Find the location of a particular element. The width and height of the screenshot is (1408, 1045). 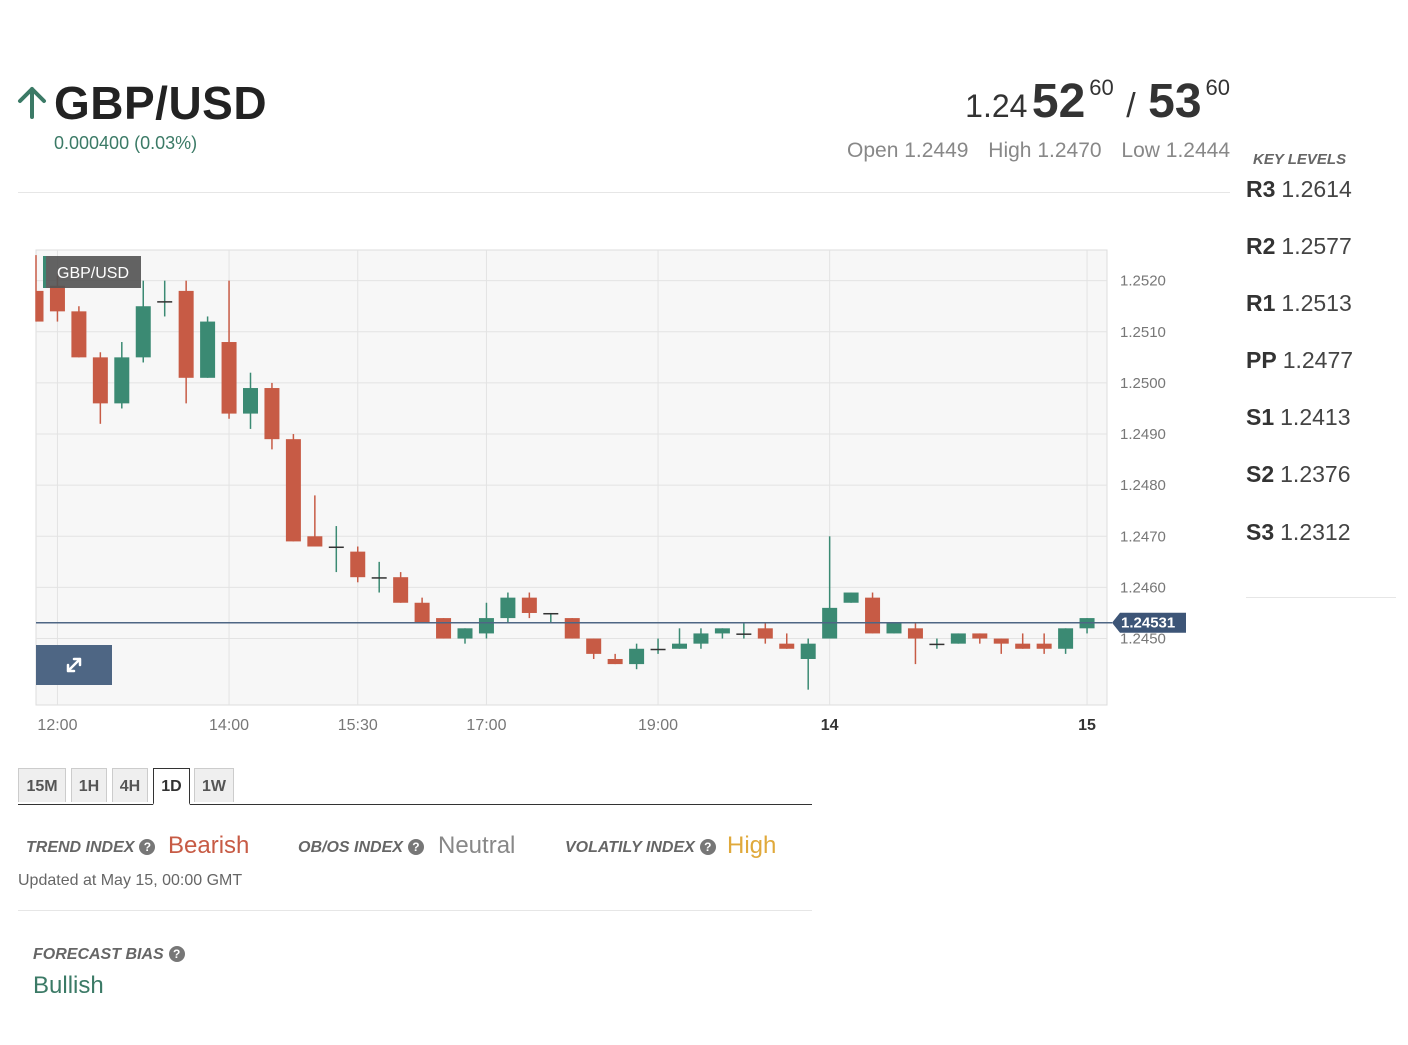

tab-15m: 15M is located at coordinates (42, 785).